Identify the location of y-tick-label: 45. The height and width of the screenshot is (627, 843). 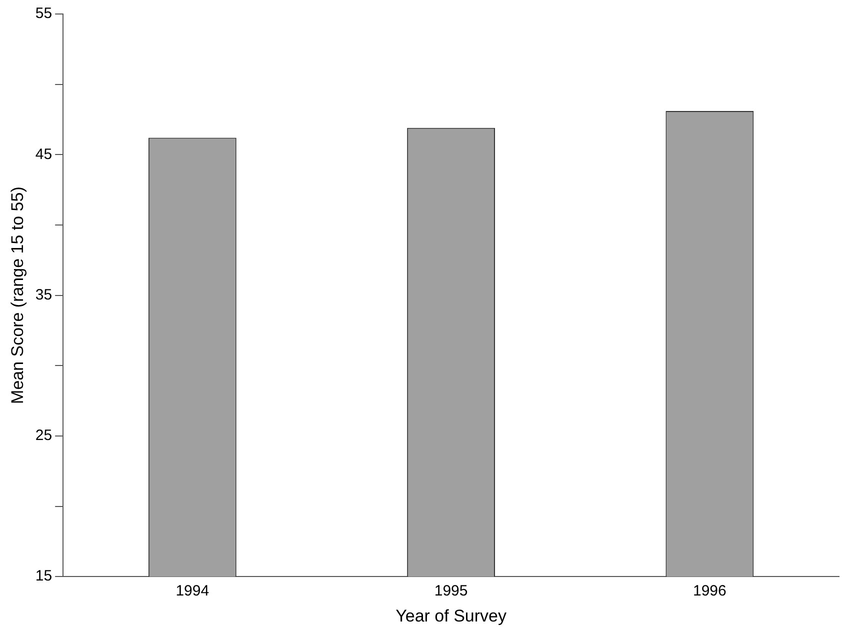
(43, 154).